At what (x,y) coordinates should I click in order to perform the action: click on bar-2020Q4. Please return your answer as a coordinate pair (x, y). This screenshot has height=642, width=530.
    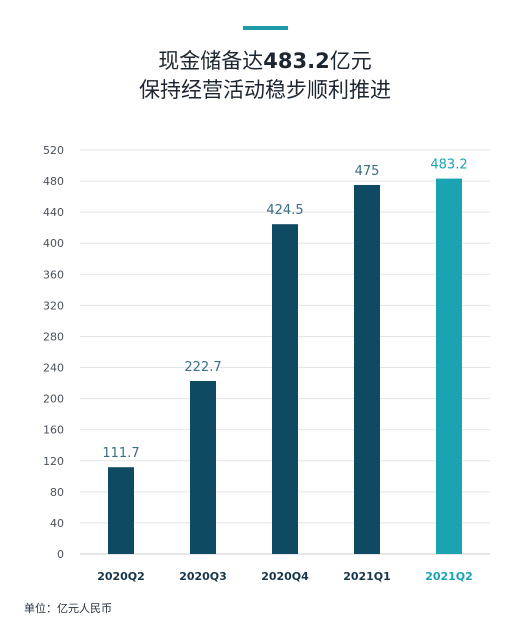
    Looking at the image, I should click on (285, 389).